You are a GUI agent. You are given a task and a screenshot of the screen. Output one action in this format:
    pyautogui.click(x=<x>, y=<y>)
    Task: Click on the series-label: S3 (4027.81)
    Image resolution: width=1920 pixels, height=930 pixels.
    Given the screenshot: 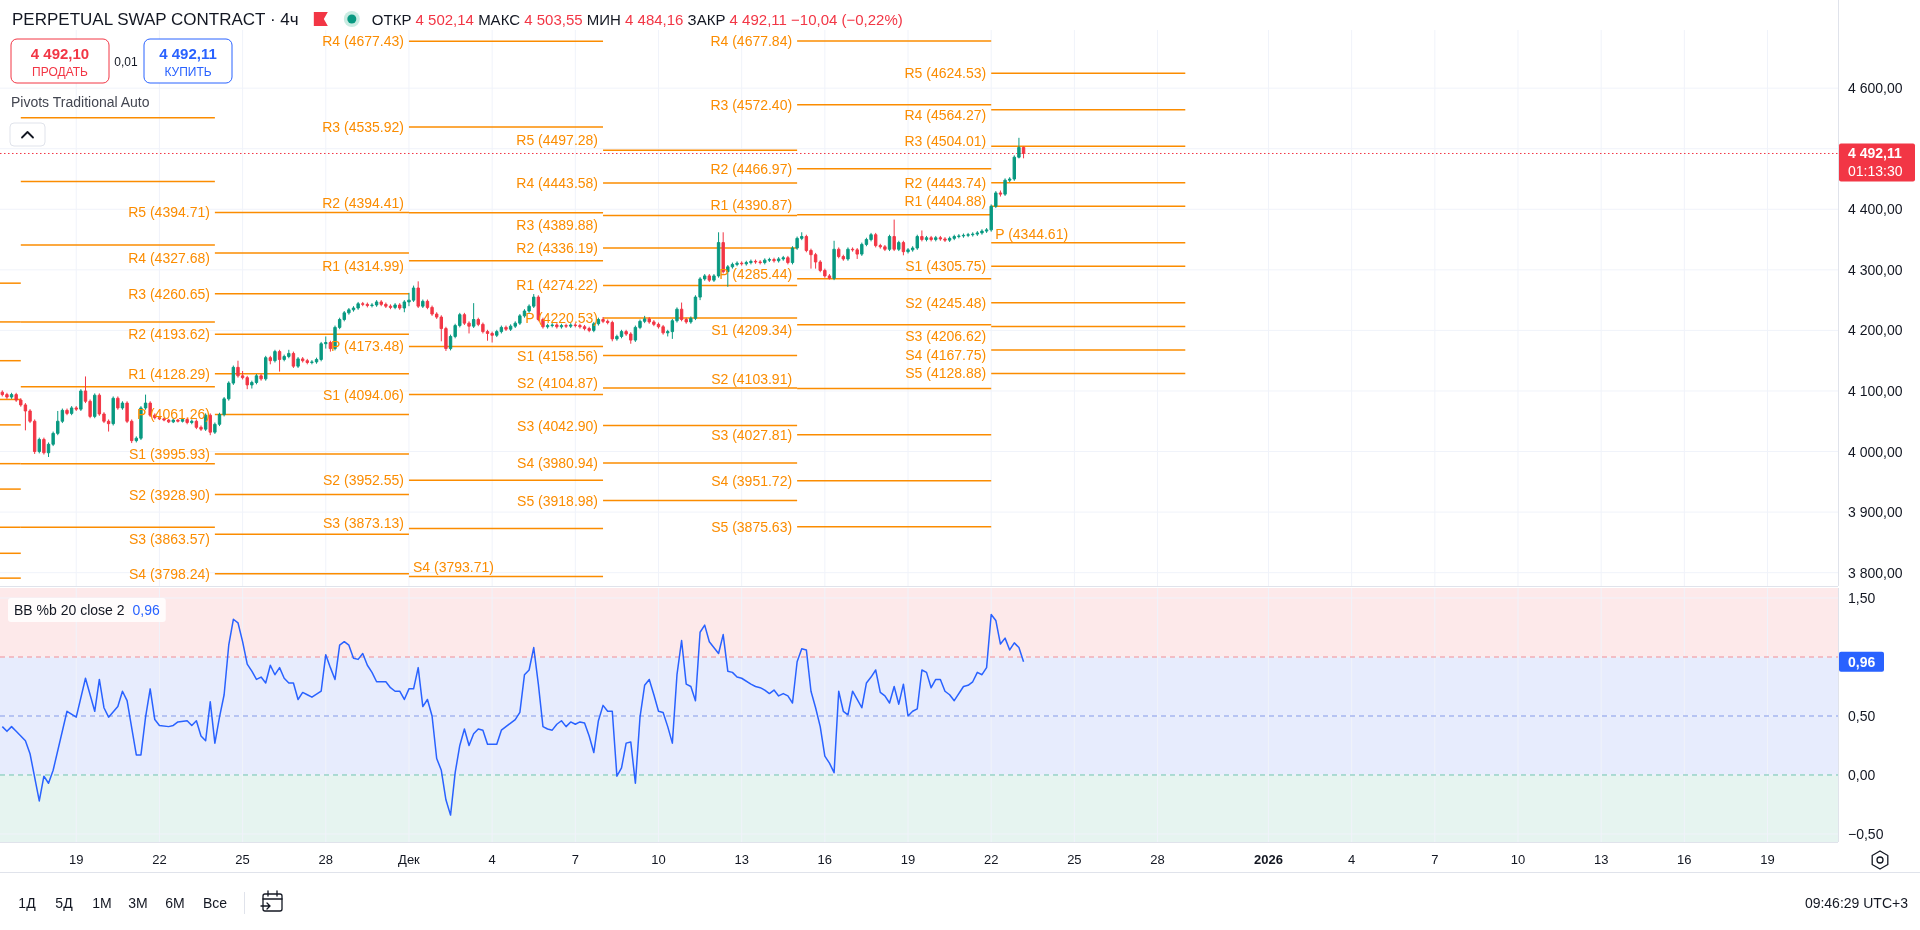 What is the action you would take?
    pyautogui.click(x=752, y=434)
    